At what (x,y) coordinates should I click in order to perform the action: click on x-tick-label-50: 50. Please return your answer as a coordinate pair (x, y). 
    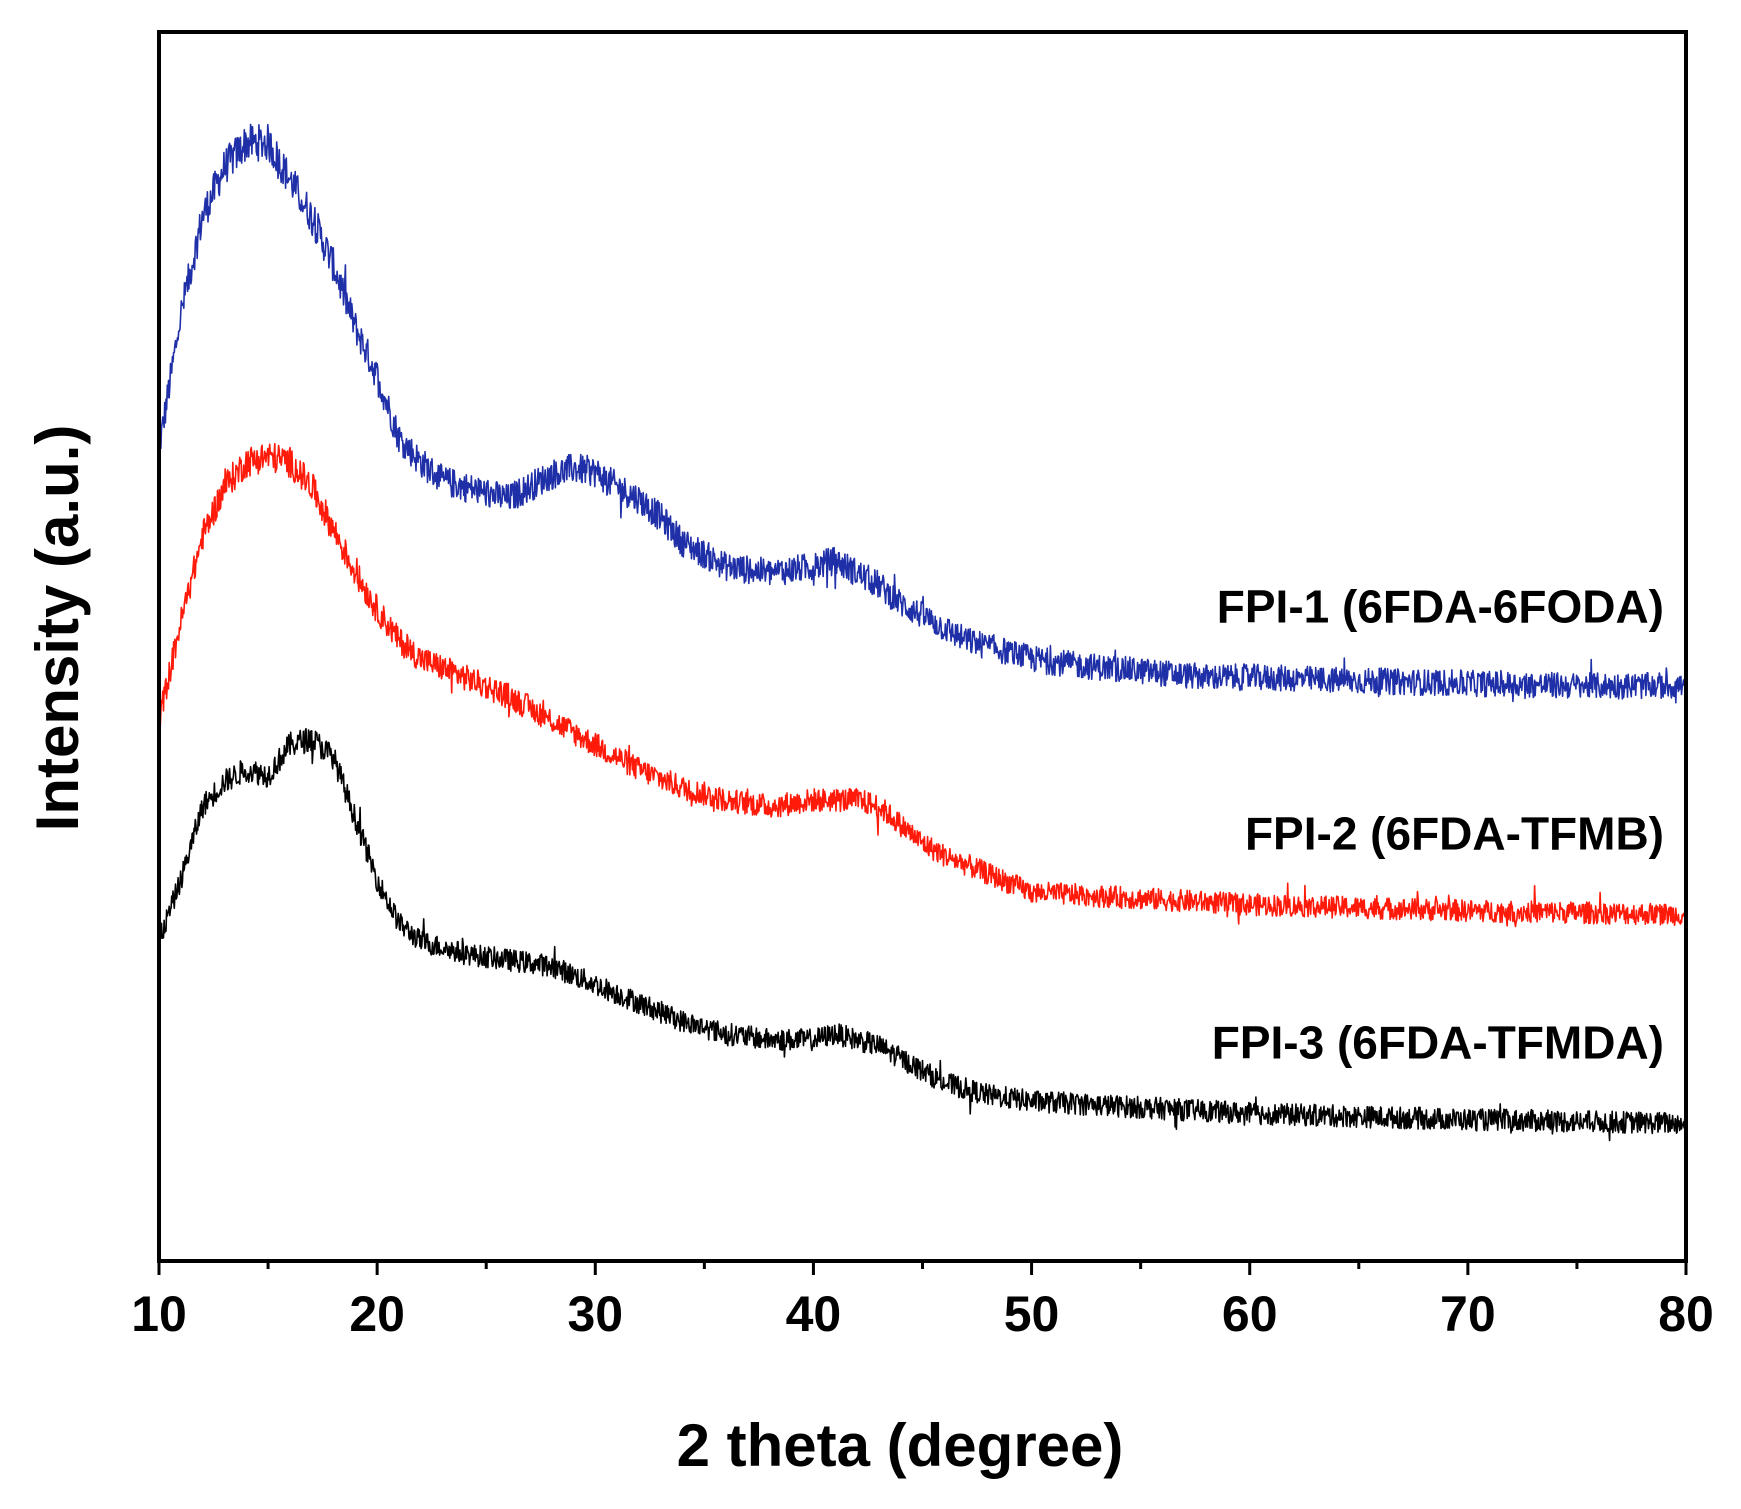
    Looking at the image, I should click on (1032, 1314).